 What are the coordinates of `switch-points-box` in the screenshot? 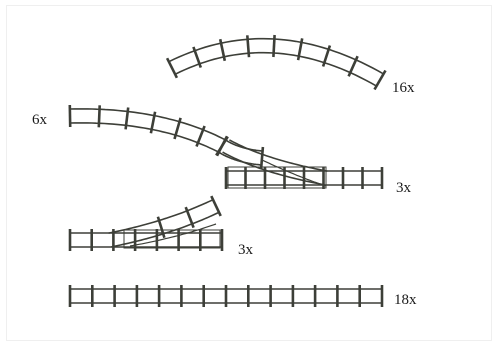 It's located at (172, 239).